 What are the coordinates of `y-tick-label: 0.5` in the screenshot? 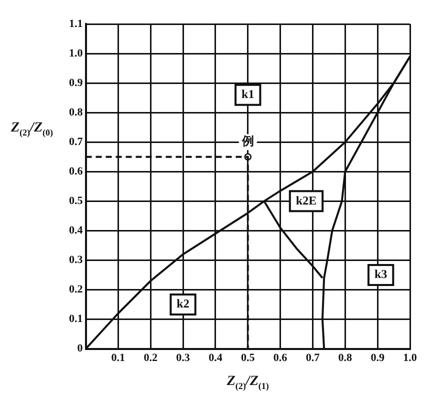 It's located at (76, 201).